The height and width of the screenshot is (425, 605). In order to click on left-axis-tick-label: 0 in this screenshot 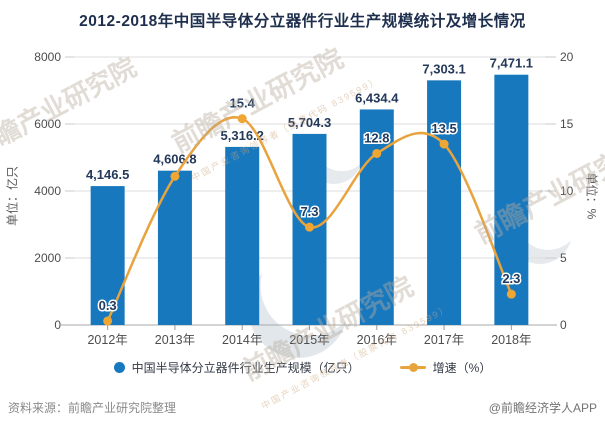, I will do `click(57, 325)`.